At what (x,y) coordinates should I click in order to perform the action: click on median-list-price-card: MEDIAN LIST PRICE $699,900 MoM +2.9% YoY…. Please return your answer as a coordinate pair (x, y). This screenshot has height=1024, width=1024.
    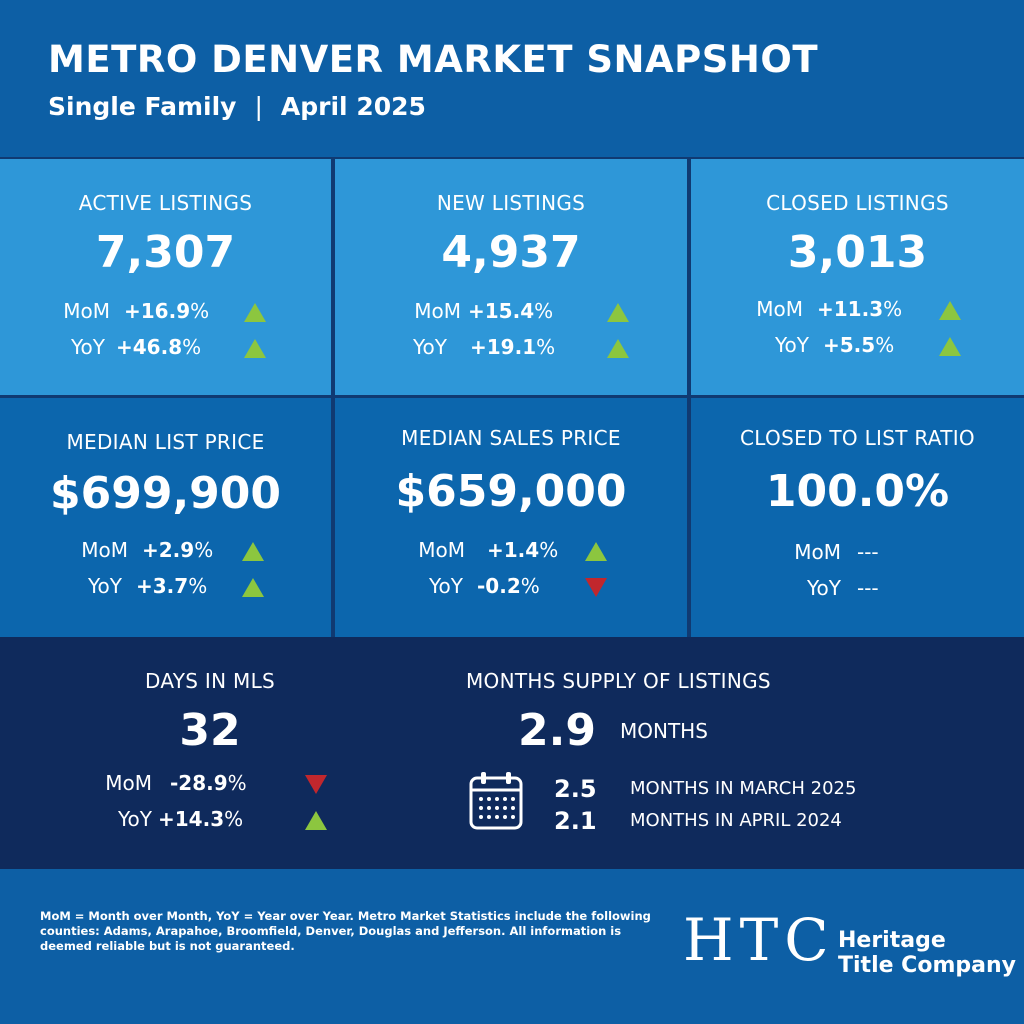
    Looking at the image, I should click on (165, 517).